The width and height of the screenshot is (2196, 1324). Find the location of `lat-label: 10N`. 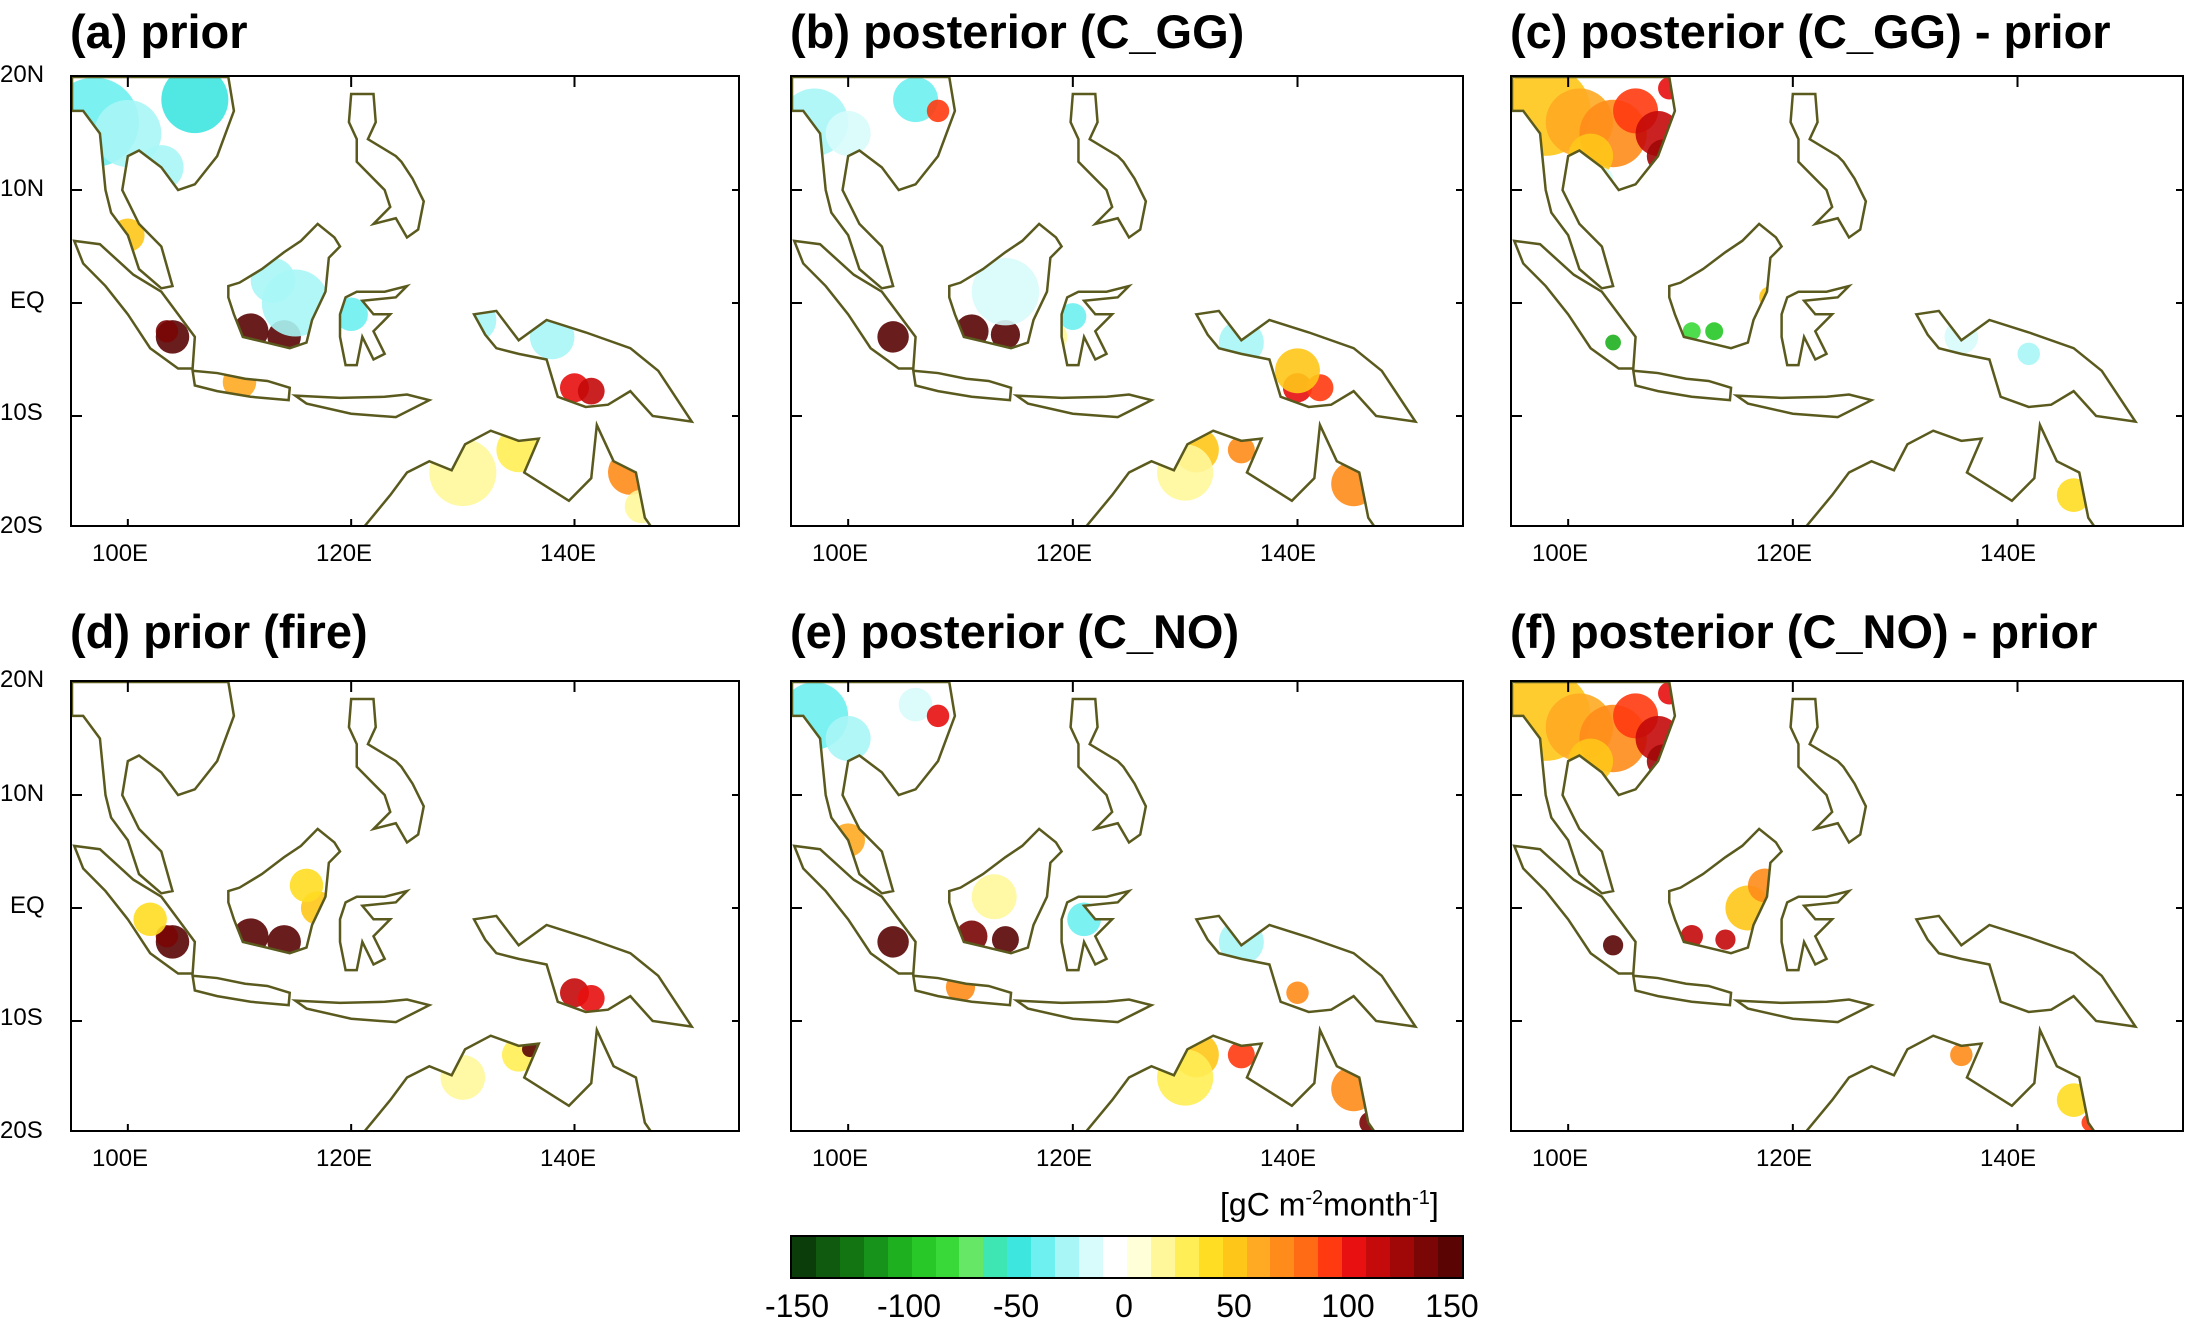

lat-label: 10N is located at coordinates (22, 793).